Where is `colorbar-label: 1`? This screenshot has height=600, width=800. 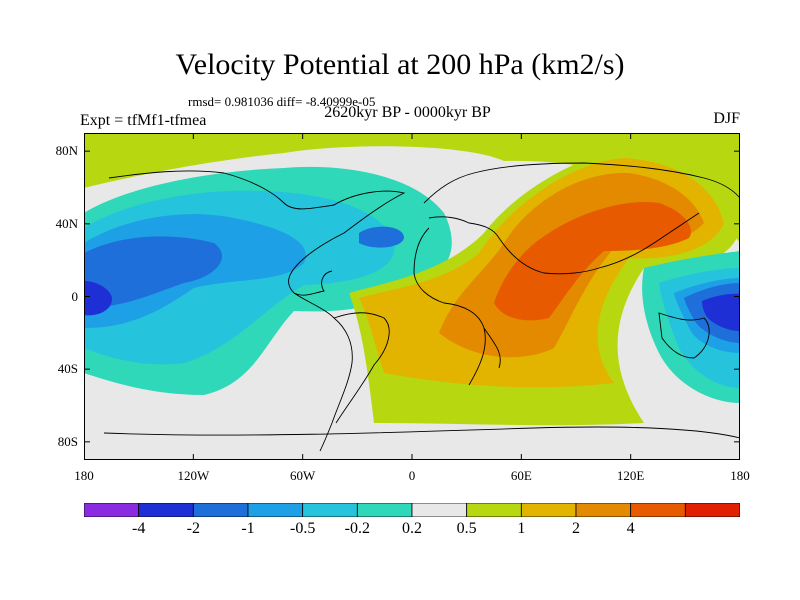 colorbar-label: 1 is located at coordinates (521, 528).